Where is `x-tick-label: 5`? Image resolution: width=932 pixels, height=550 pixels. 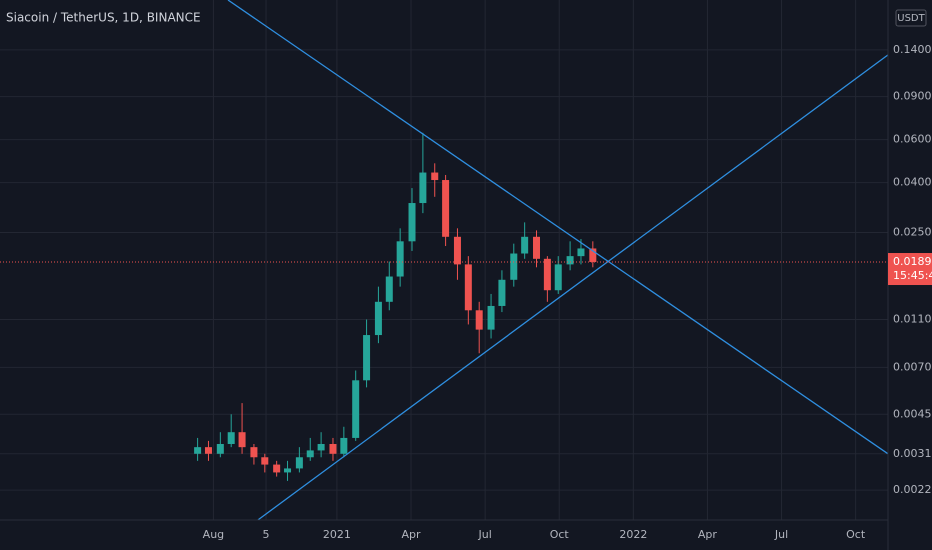 x-tick-label: 5 is located at coordinates (266, 534).